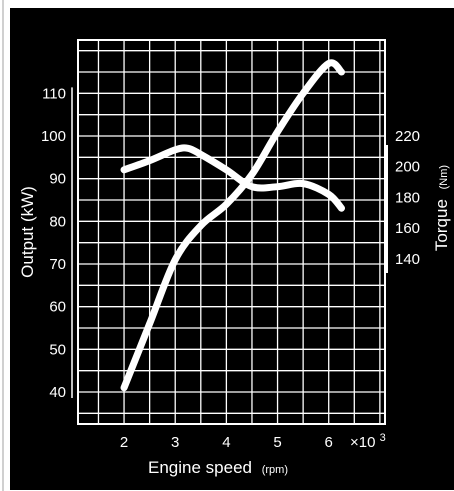  What do you see at coordinates (329, 442) in the screenshot?
I see `x-tick-label: 6` at bounding box center [329, 442].